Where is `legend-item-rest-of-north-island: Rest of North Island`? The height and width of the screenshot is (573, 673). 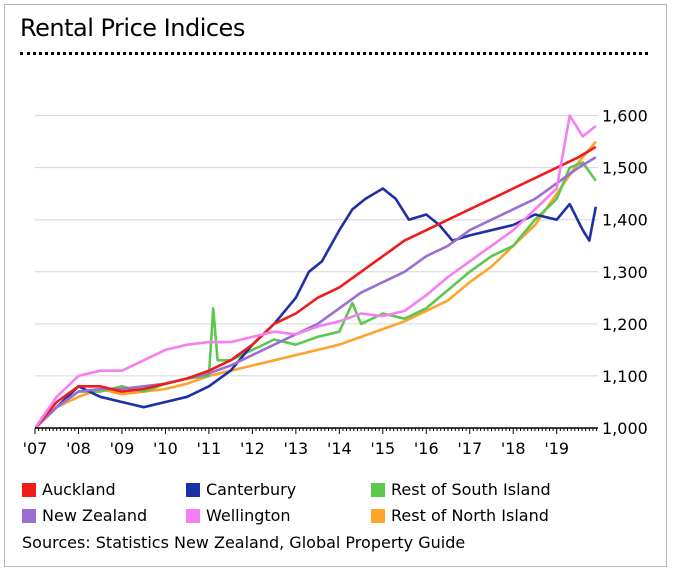 legend-item-rest-of-north-island: Rest of North Island is located at coordinates (460, 516).